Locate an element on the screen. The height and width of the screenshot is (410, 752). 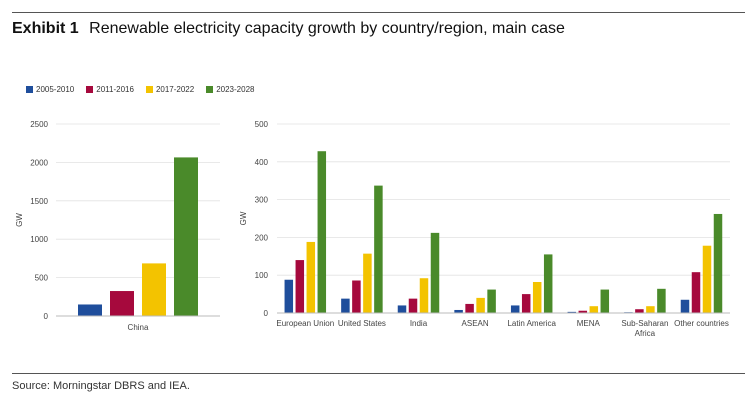
y-tick-label: 100 is located at coordinates (262, 275).